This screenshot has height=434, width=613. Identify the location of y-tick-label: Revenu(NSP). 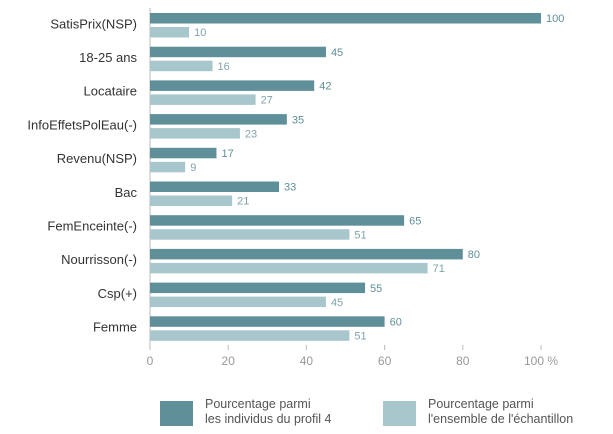
(97, 158).